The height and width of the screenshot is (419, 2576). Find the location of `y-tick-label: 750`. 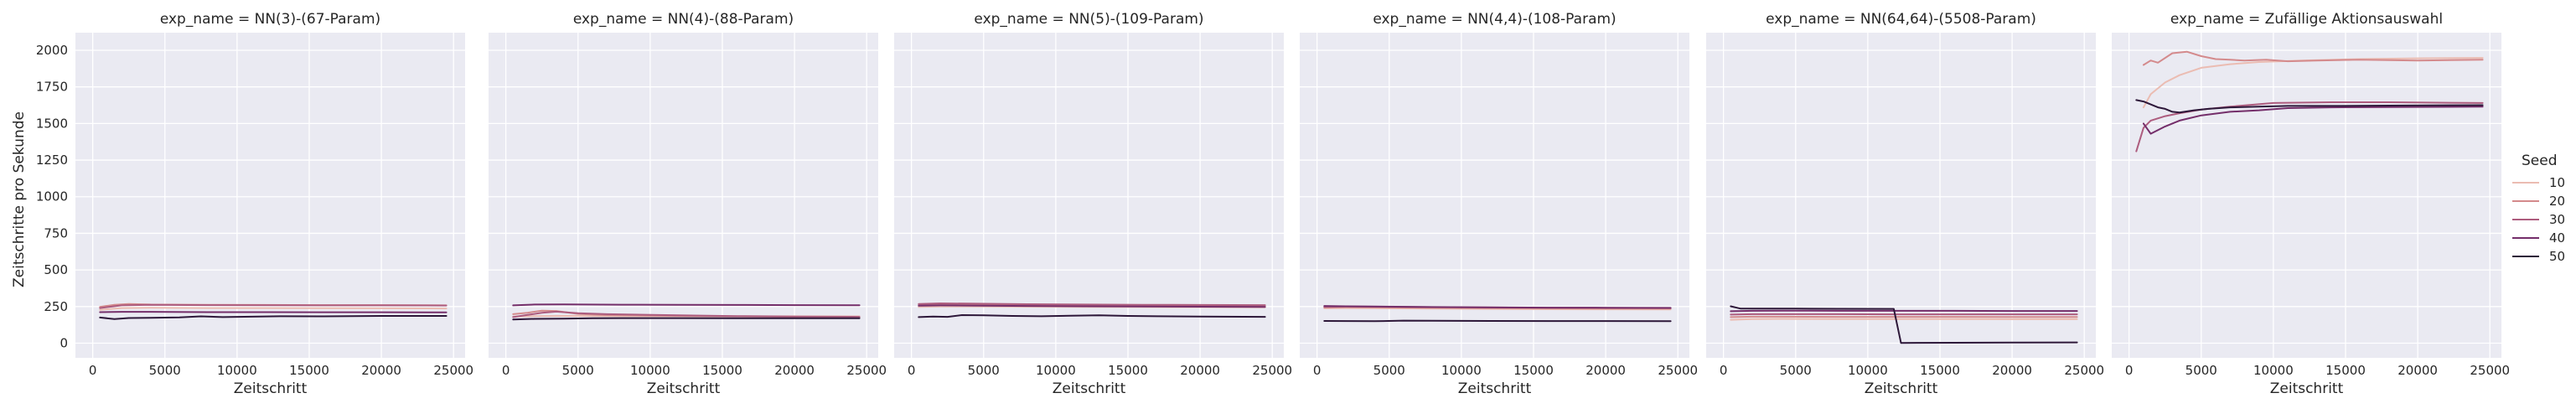

y-tick-label: 750 is located at coordinates (56, 233).